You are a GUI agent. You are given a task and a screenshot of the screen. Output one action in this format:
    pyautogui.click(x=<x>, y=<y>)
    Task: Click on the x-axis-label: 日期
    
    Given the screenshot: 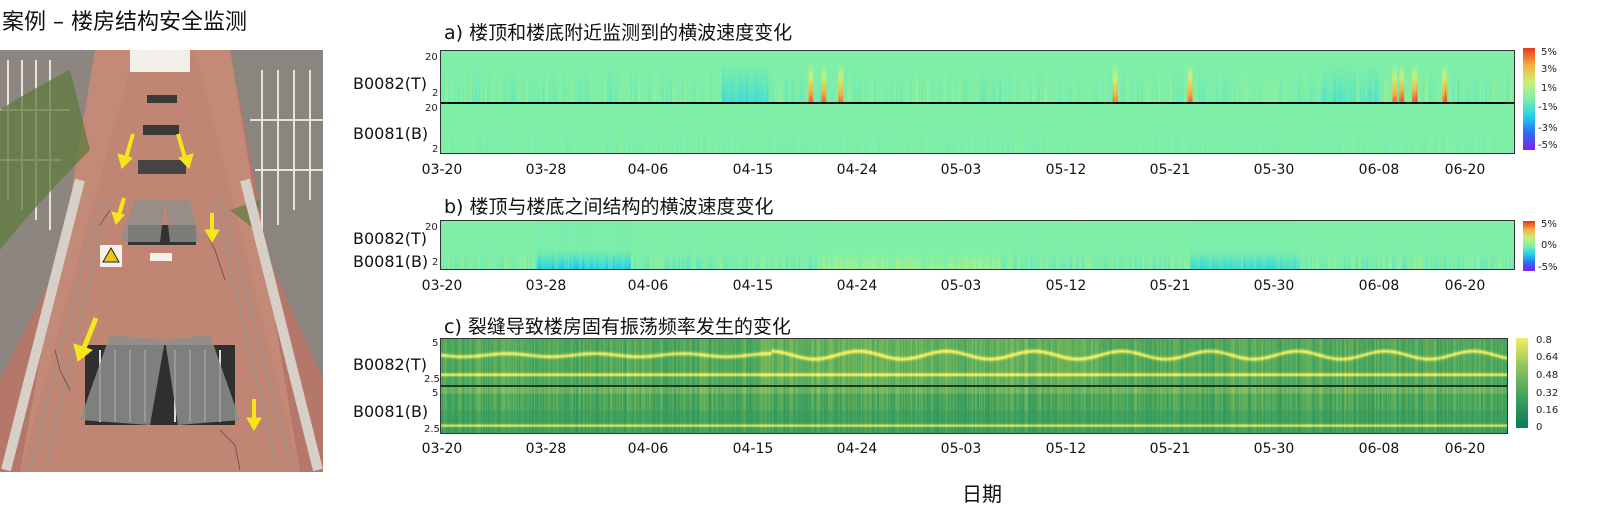 What is the action you would take?
    pyautogui.click(x=982, y=494)
    